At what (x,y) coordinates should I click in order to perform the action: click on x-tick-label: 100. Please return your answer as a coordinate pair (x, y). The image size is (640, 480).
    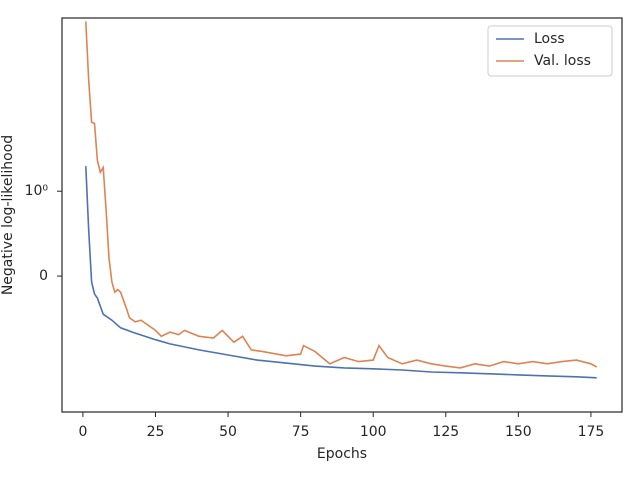
    Looking at the image, I should click on (373, 432).